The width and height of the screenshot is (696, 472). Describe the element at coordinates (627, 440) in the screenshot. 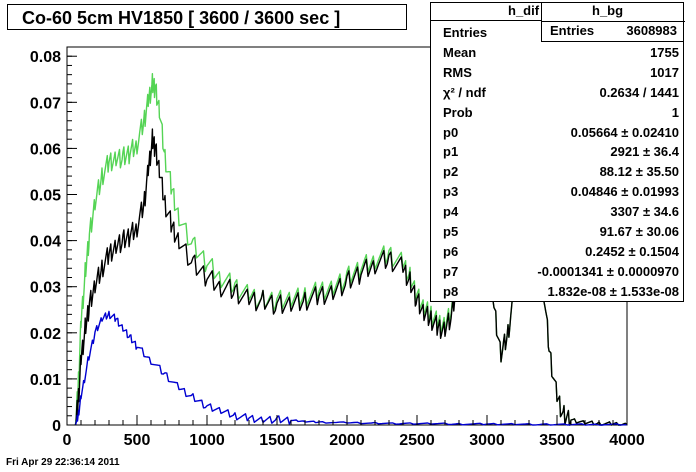

I see `x-tick-label: 4000` at that location.